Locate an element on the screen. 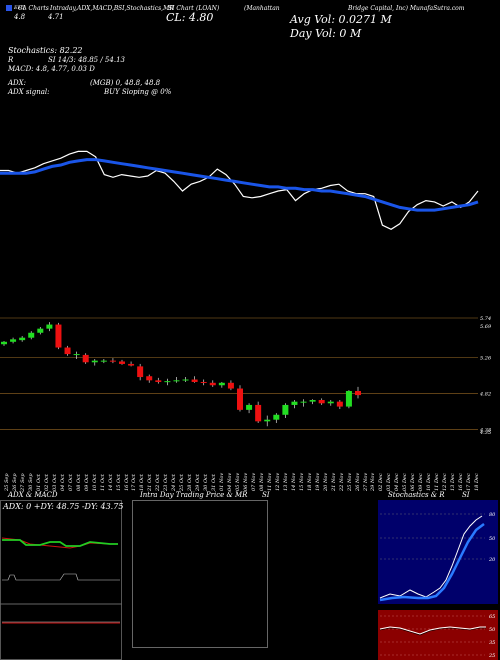 The image size is (500, 660). r-readout: R is located at coordinates (11, 60).